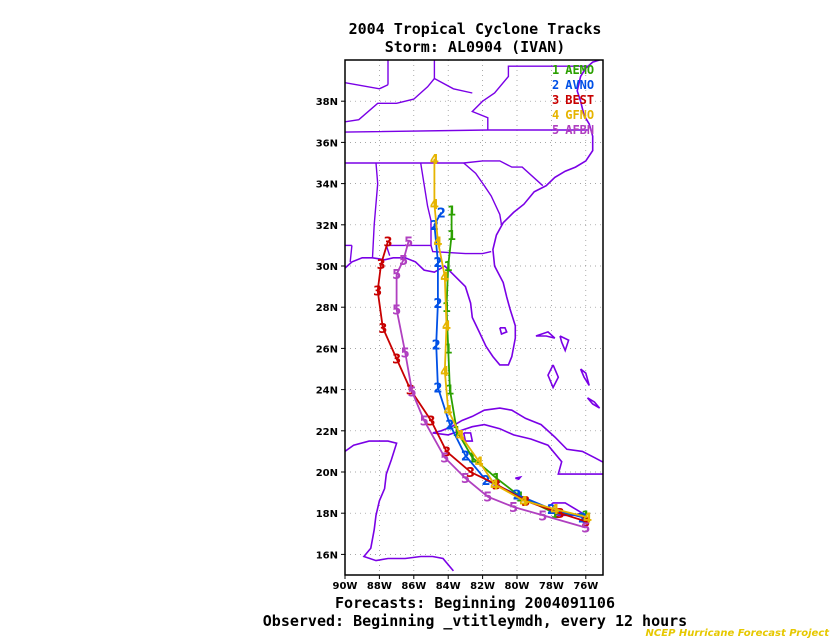 The image size is (833, 644). I want to click on lat-tick-label: 16N, so click(327, 555).